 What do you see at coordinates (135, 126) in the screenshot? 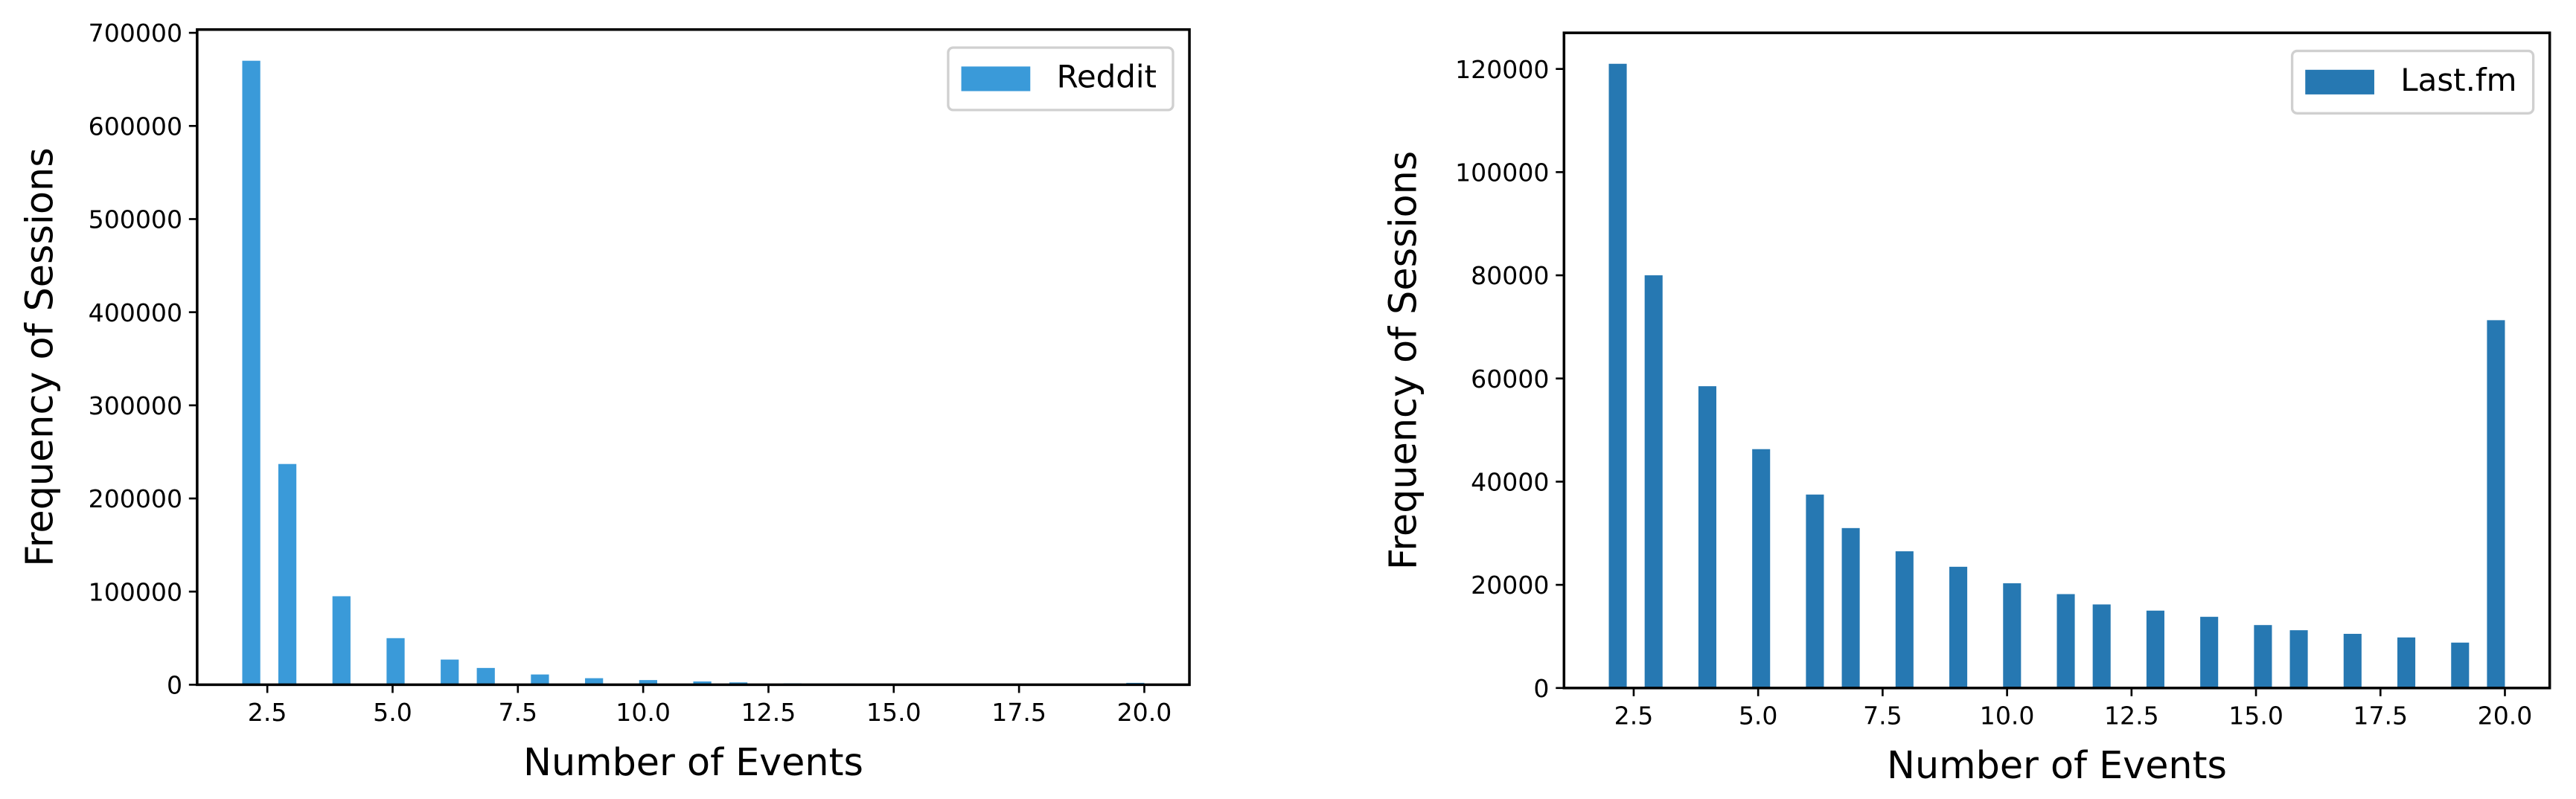
I see `y-tick-label: 600000` at bounding box center [135, 126].